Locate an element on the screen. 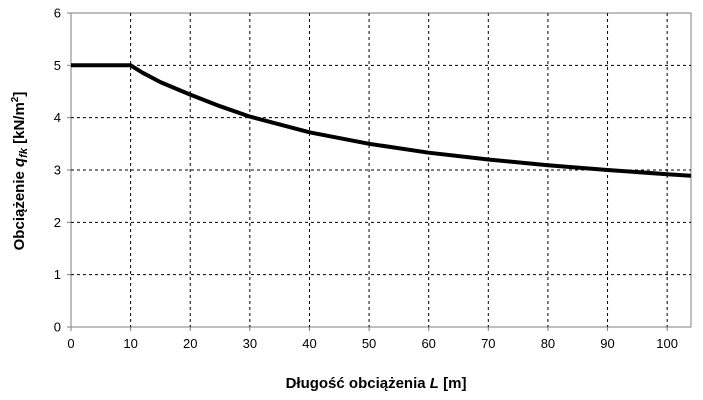  x-tick-label: 30 is located at coordinates (250, 343).